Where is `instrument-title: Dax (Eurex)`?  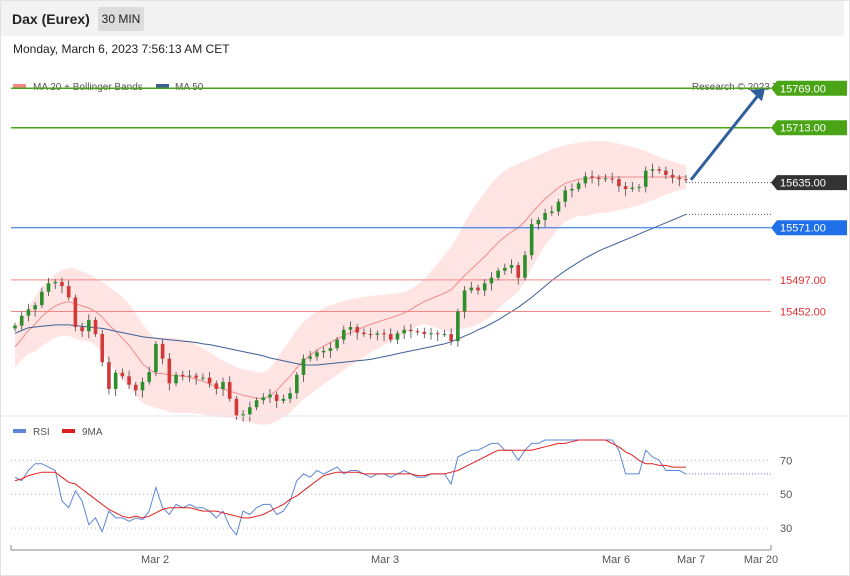
instrument-title: Dax (Eurex) is located at coordinates (51, 19).